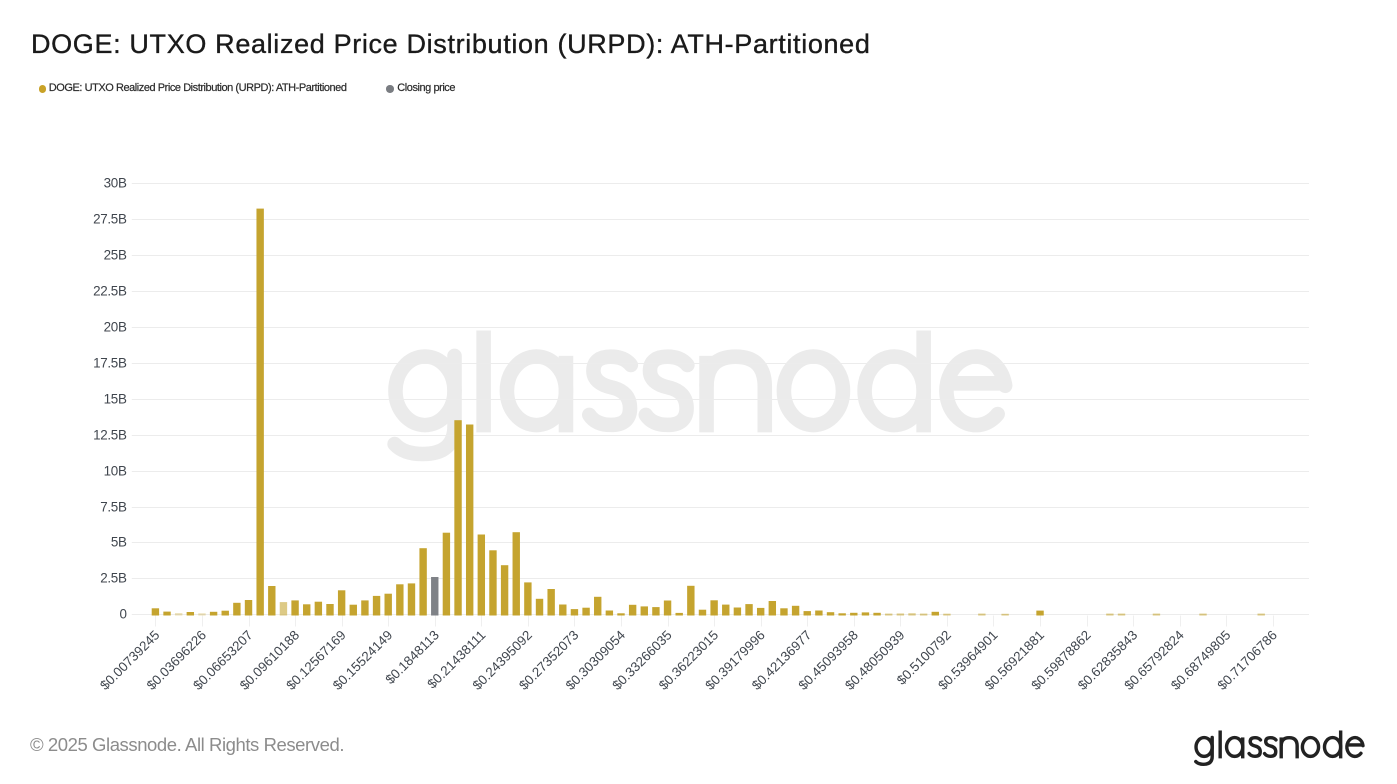 This screenshot has height=784, width=1397. Describe the element at coordinates (115, 471) in the screenshot. I see `svg-text: 10B` at that location.